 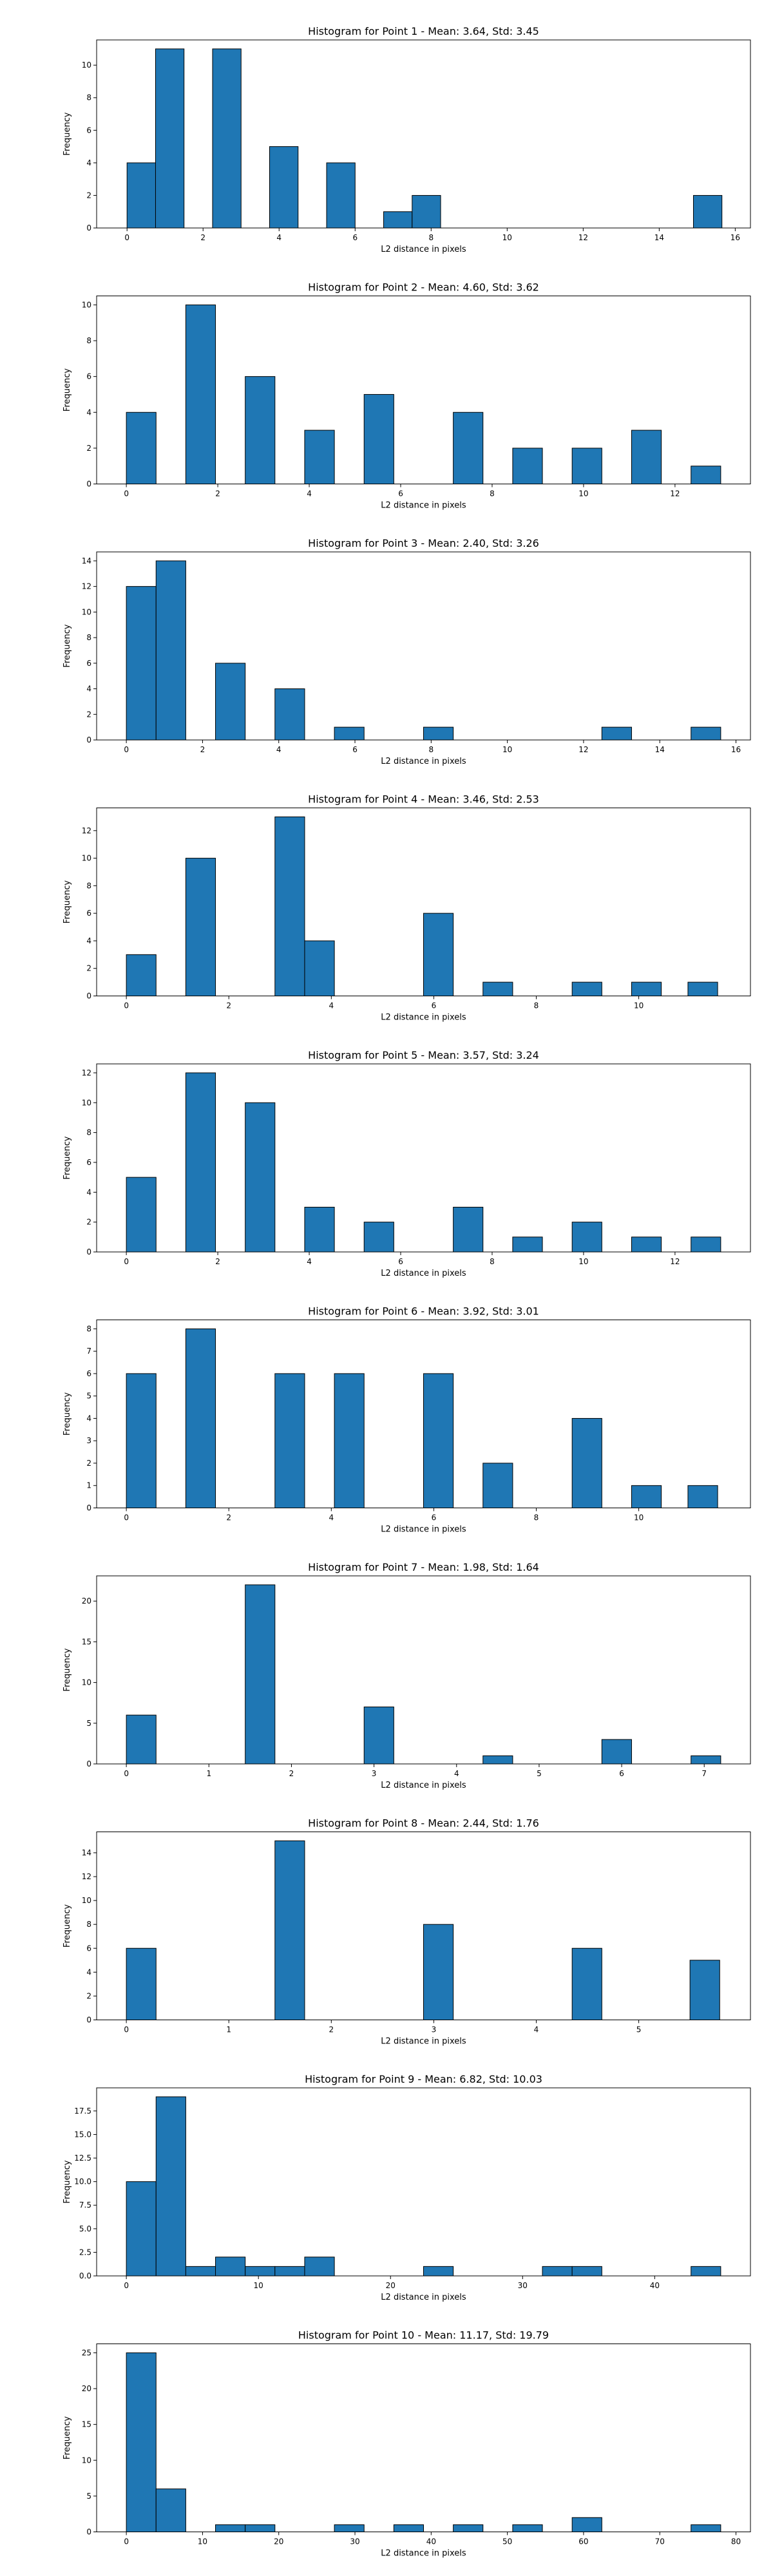 What do you see at coordinates (88, 1485) in the screenshot?
I see `y-tick-label: 1` at bounding box center [88, 1485].